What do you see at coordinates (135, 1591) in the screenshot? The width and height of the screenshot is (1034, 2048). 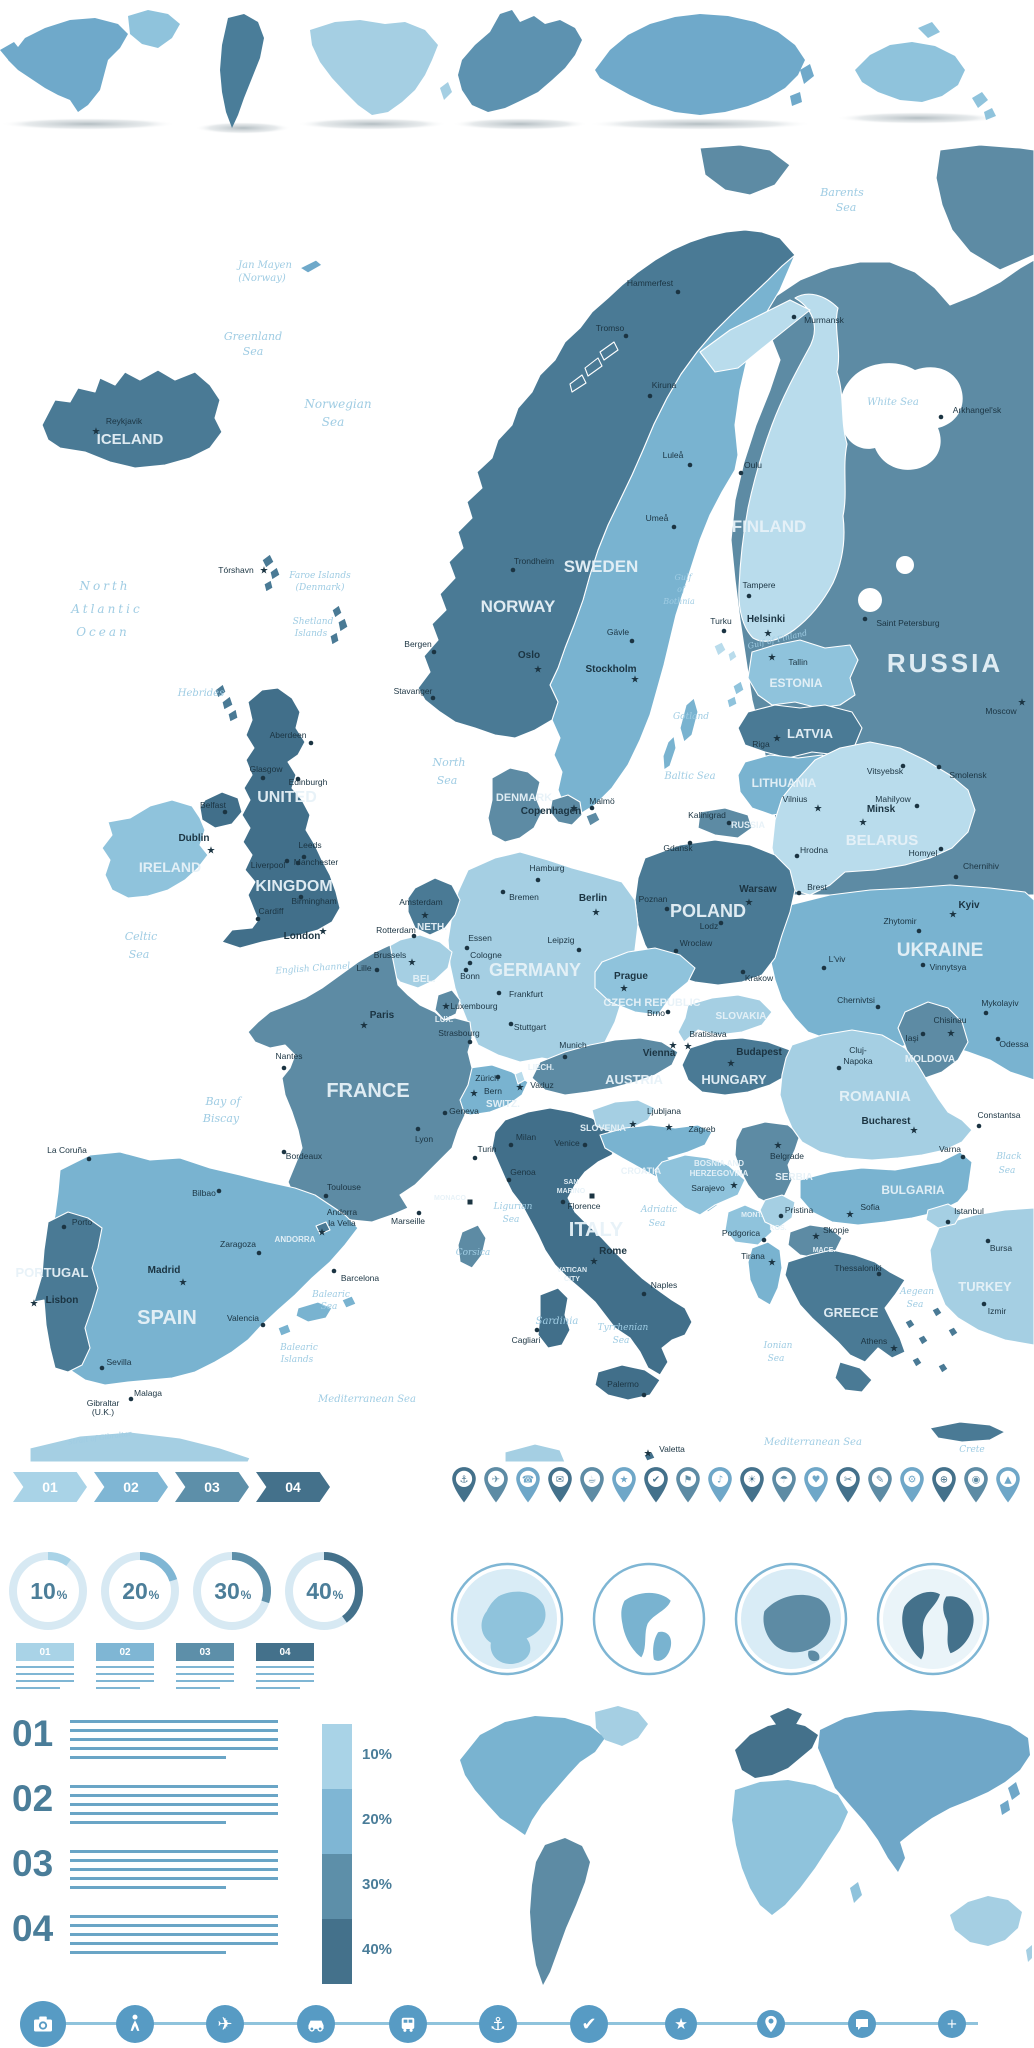 I see `svg-text: 20` at bounding box center [135, 1591].